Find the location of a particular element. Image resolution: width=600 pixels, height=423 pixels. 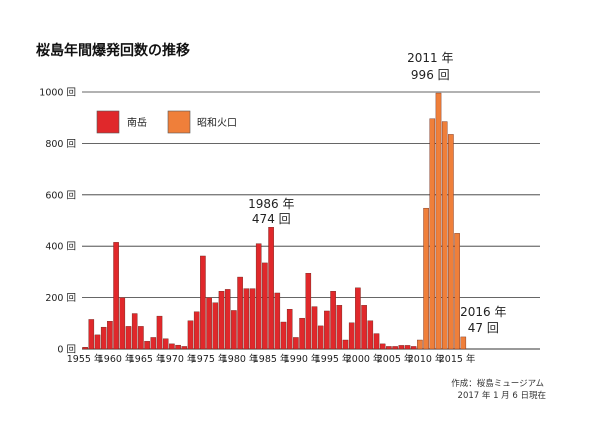

chart-title: 桜島年間爆発回数の推移 is located at coordinates (113, 50).